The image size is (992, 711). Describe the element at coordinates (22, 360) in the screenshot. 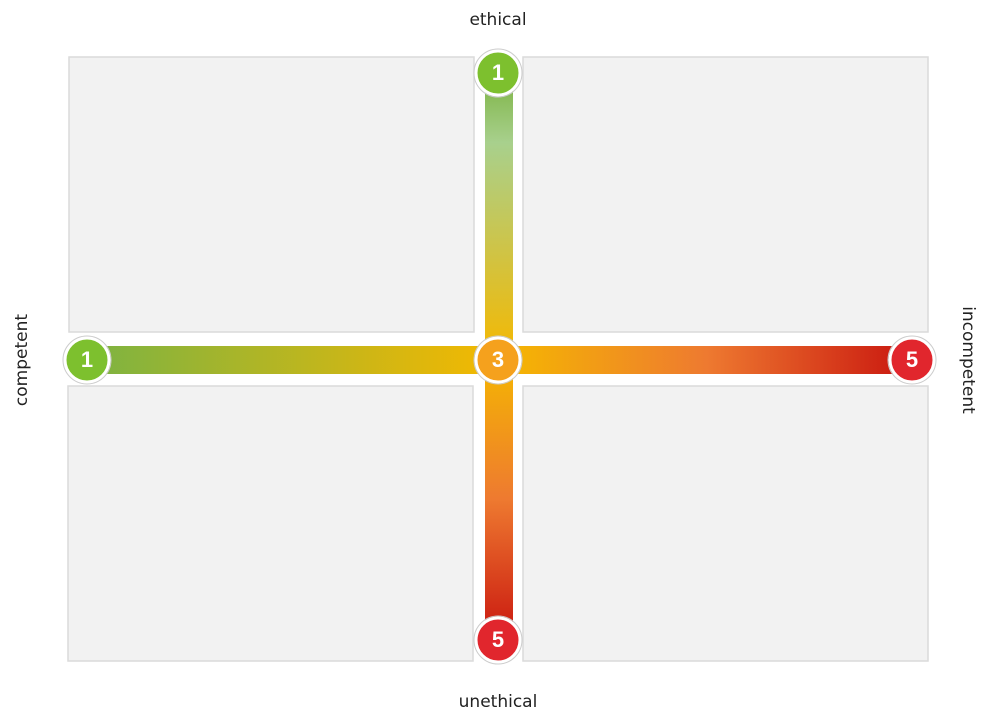

I see `axis-label-left: competent` at that location.